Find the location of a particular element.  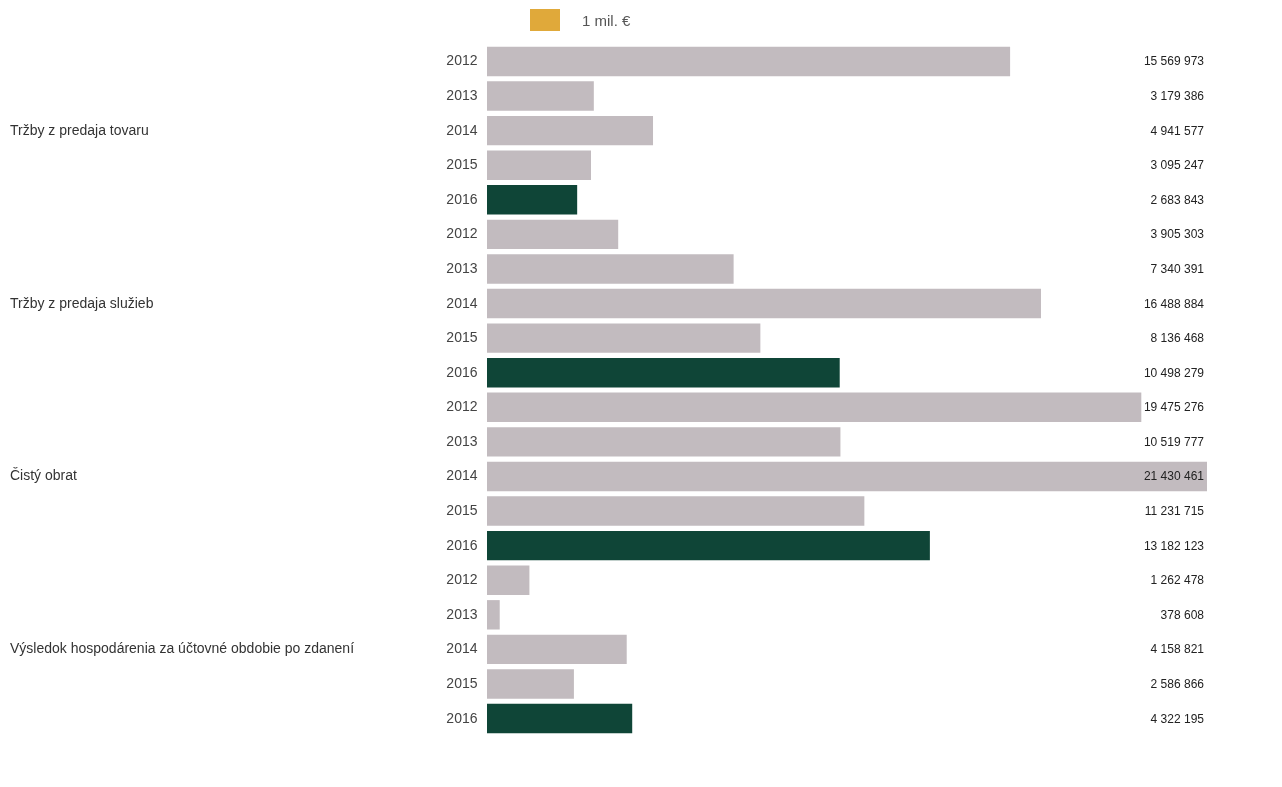

data-label: 4 941 577 is located at coordinates (1177, 130).